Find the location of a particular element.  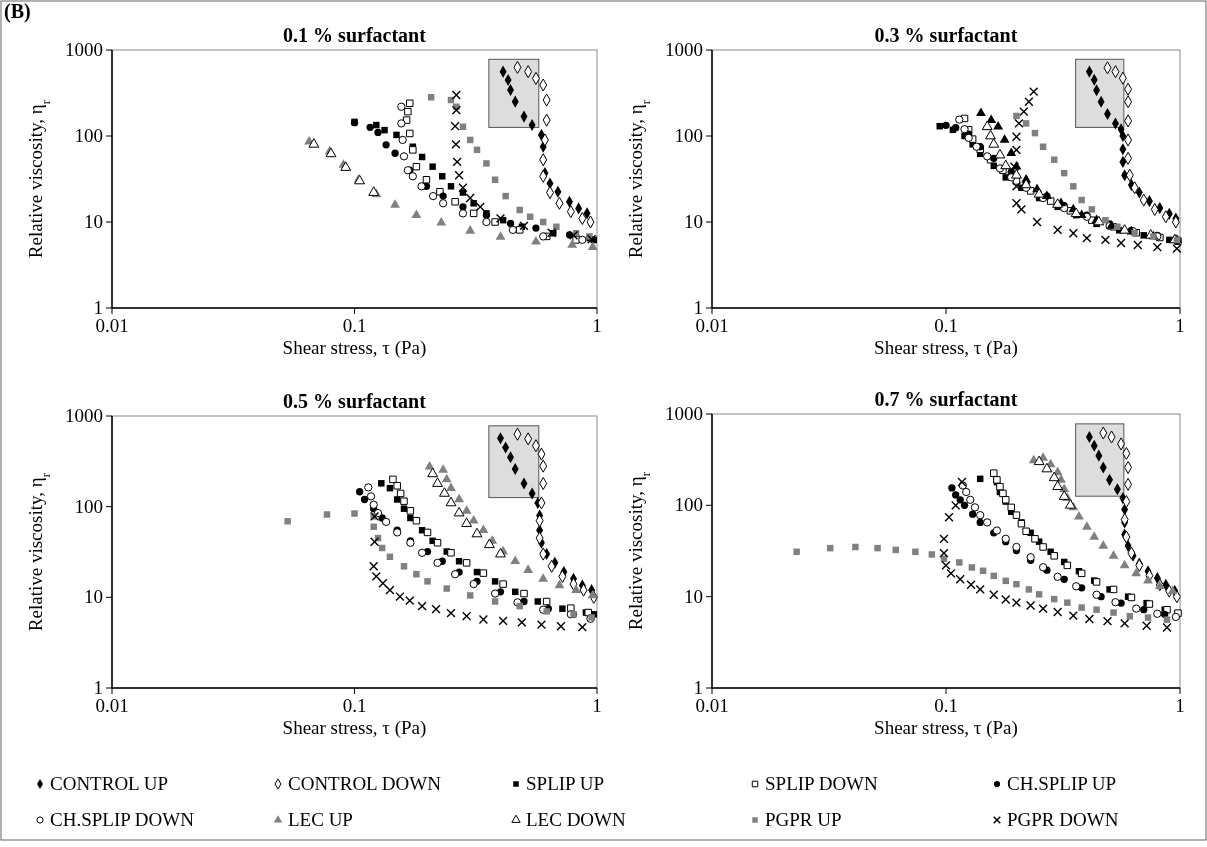

legend-label: CH.SPLIP UP is located at coordinates (1062, 783).